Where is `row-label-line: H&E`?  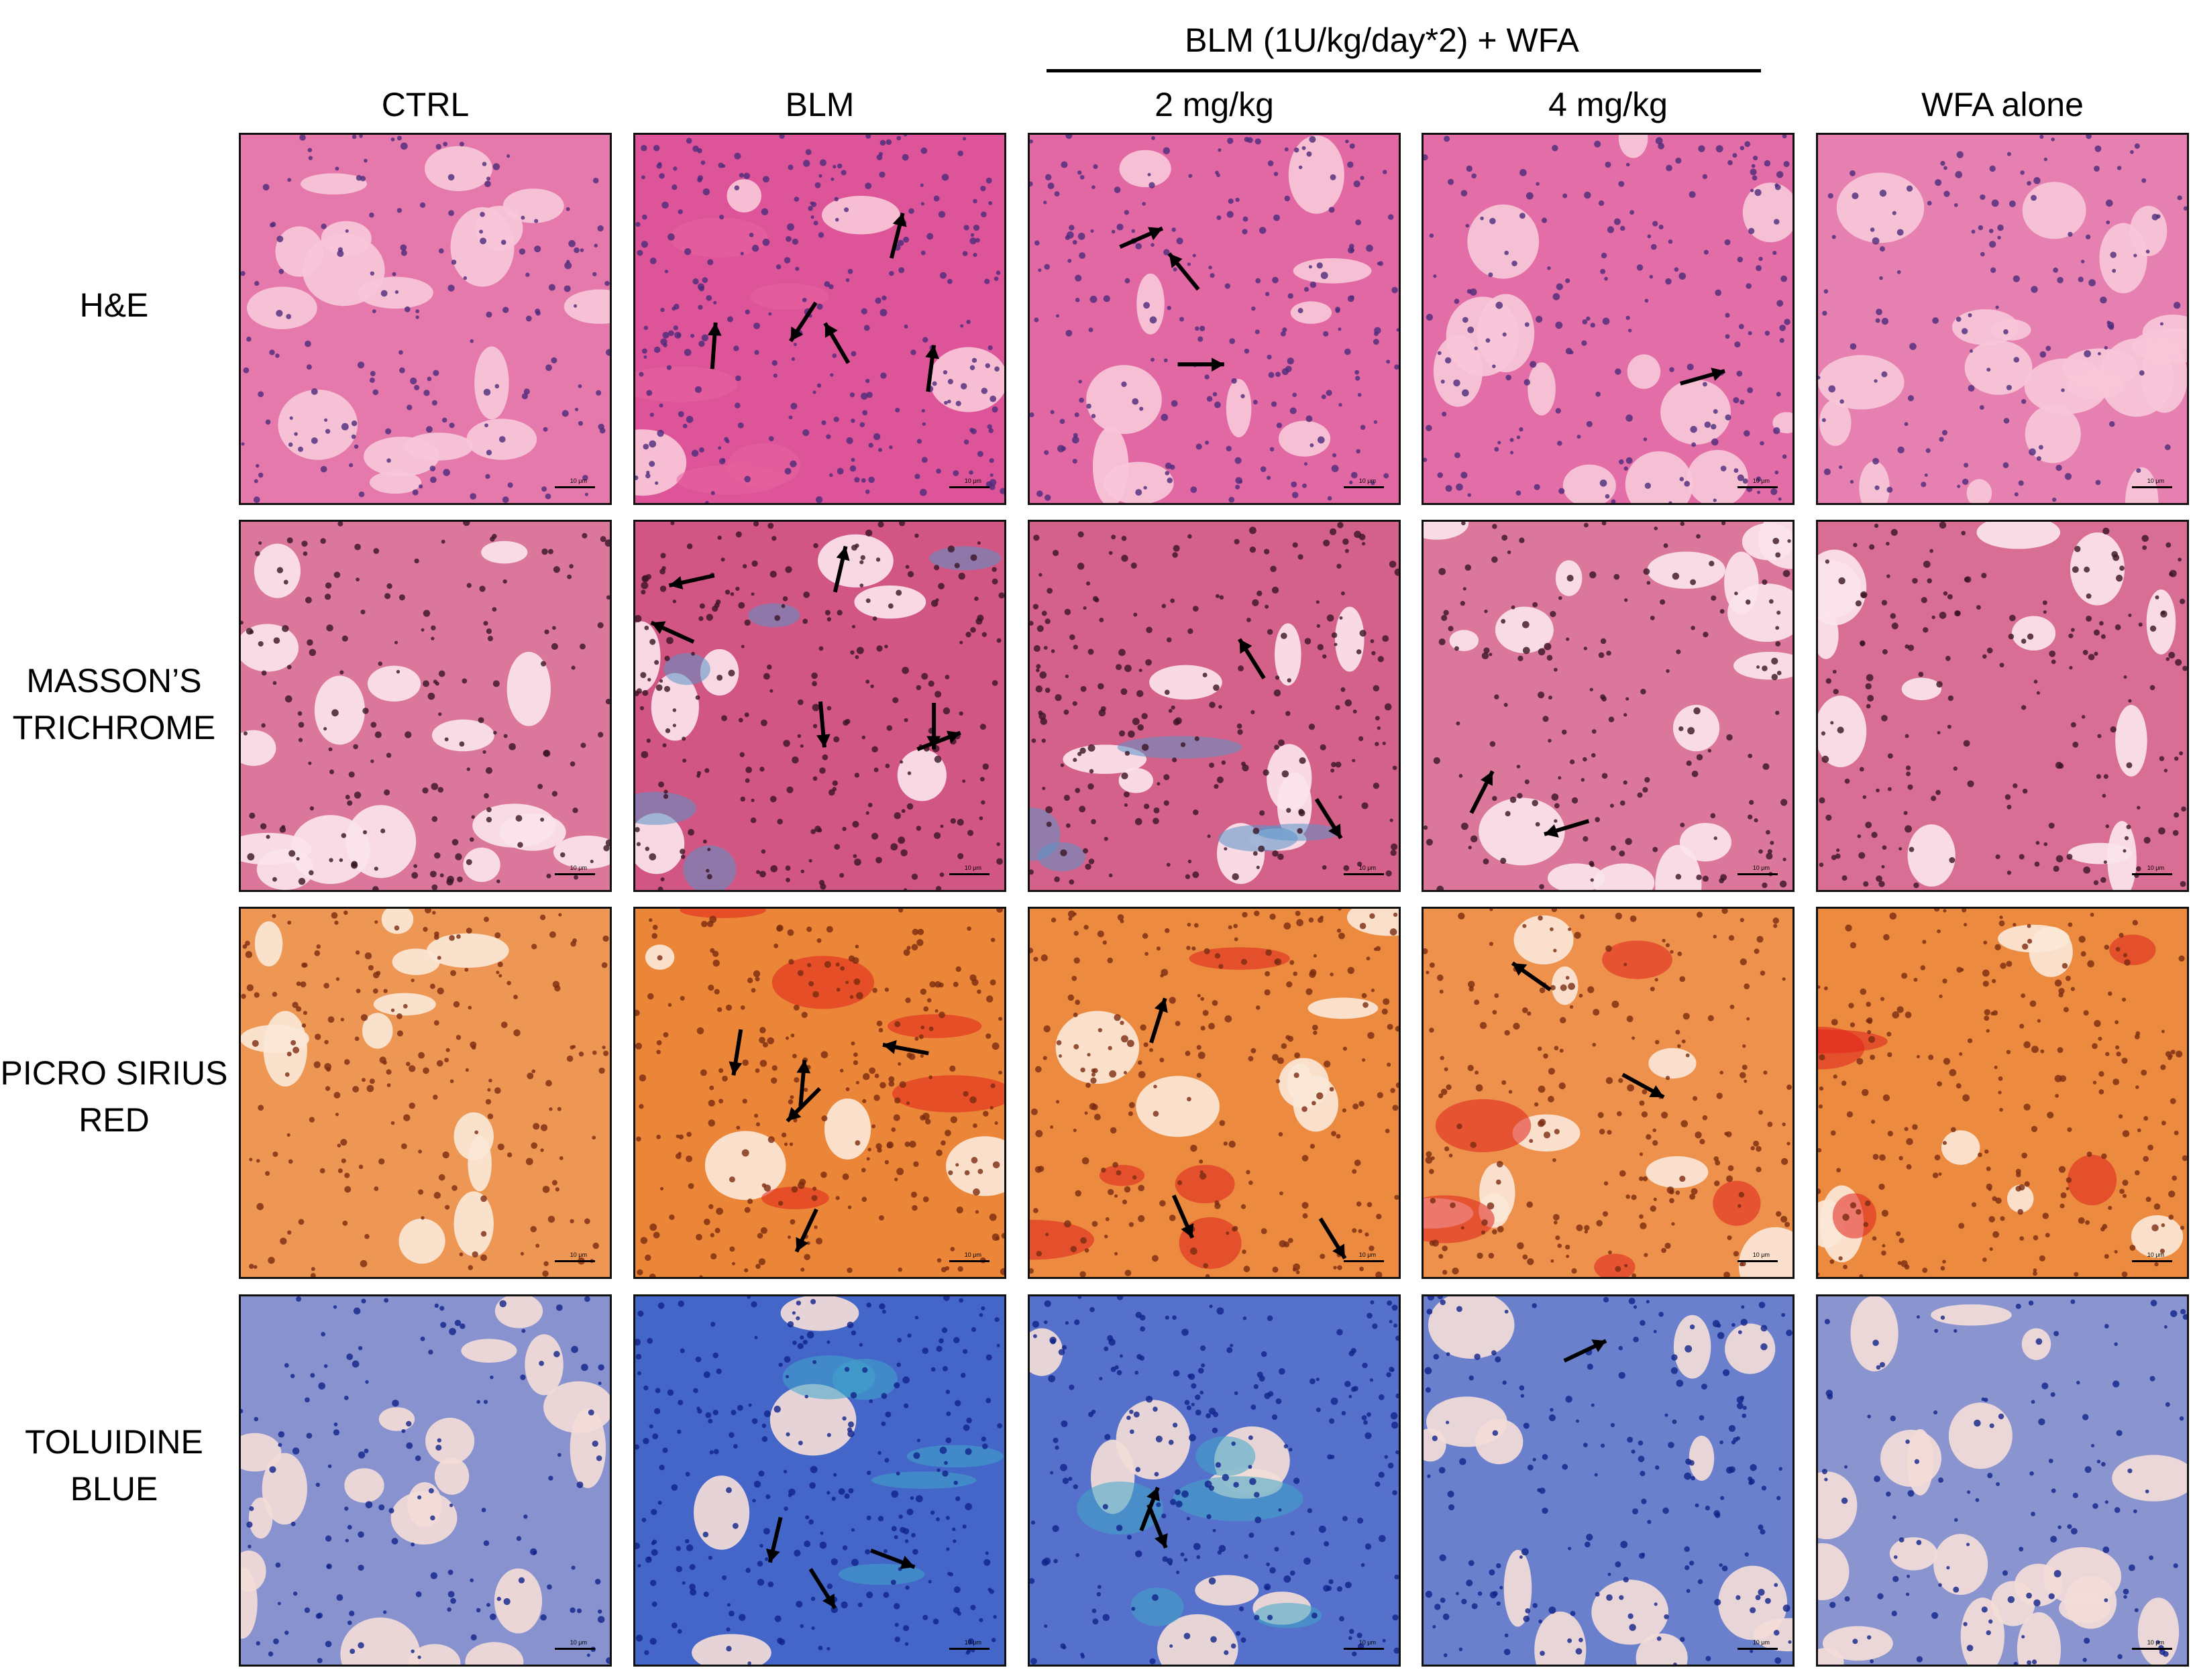 row-label-line: H&E is located at coordinates (114, 305).